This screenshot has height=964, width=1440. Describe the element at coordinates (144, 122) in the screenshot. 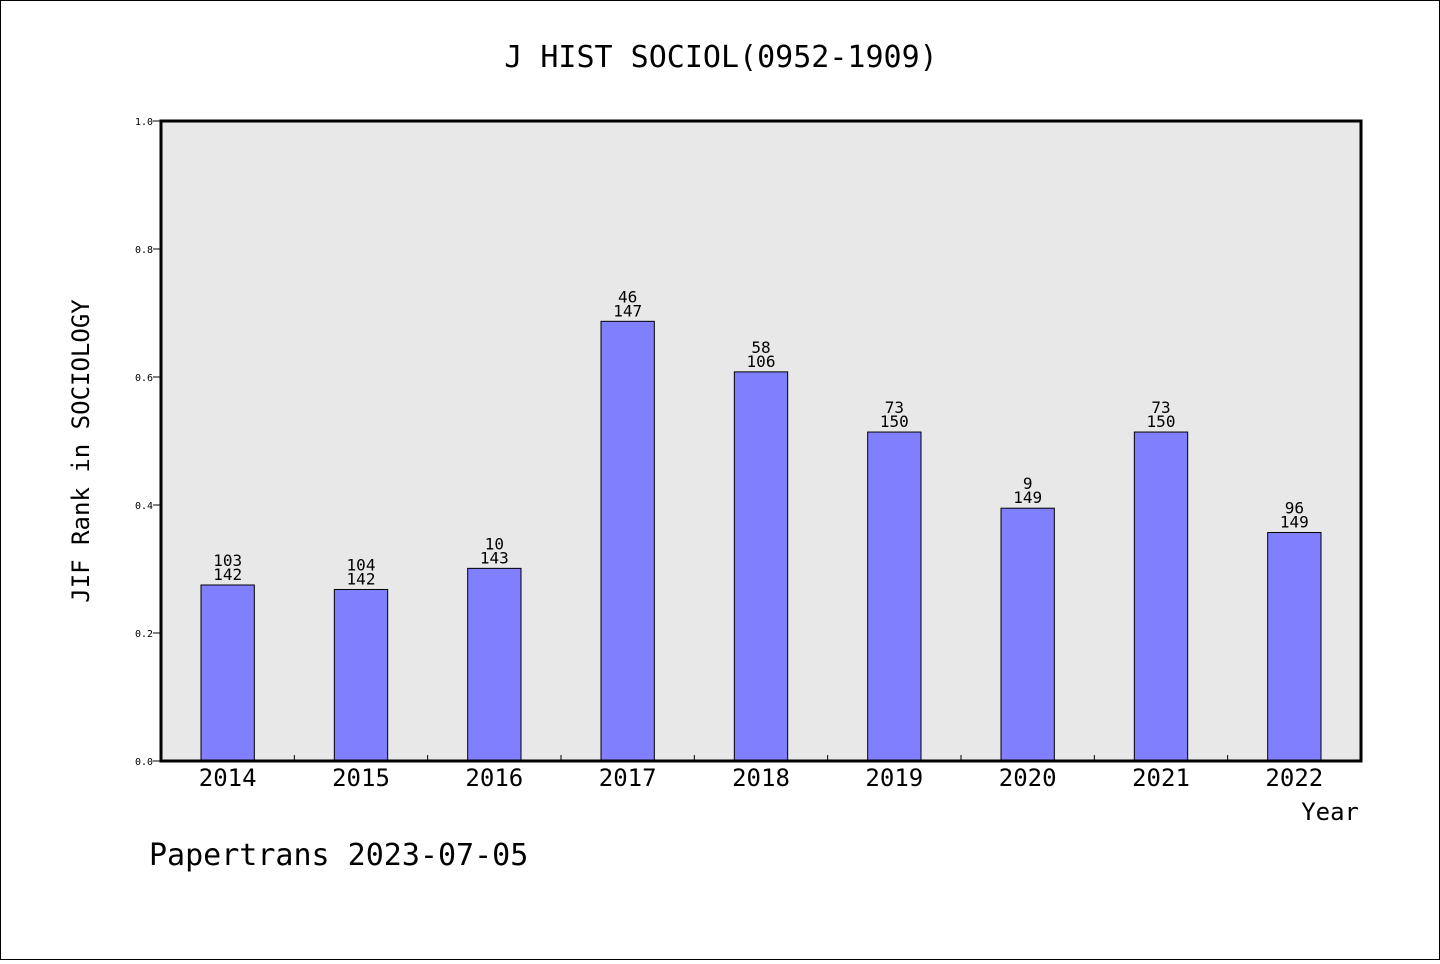

I see `y-tick-label: 1.0` at that location.